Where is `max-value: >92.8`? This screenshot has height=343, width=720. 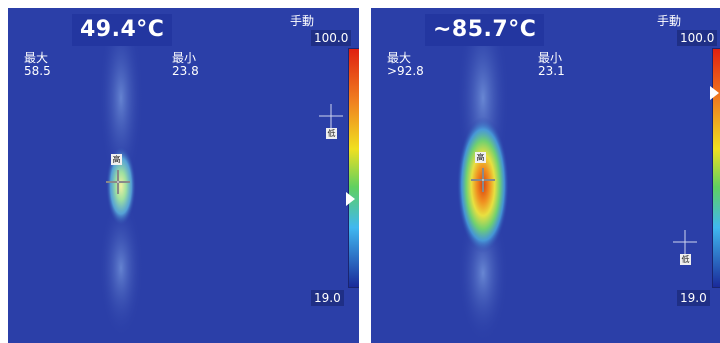
max-value: >92.8 is located at coordinates (405, 71).